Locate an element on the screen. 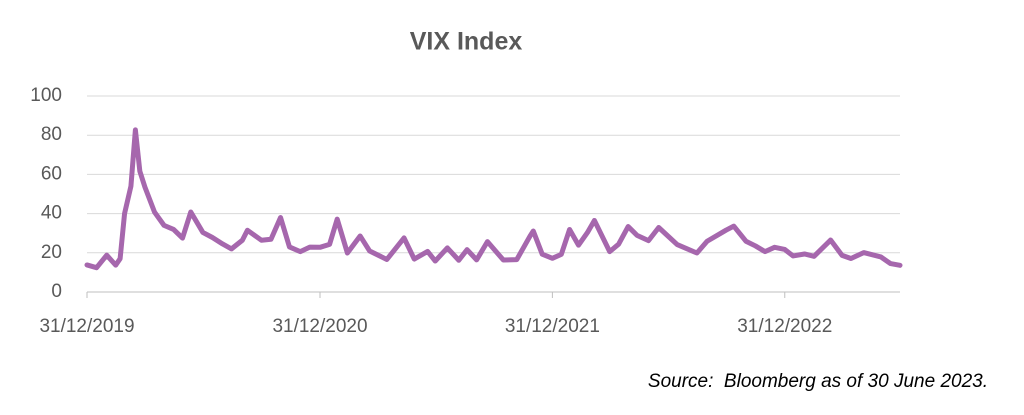 This screenshot has width=1024, height=415. chart-title: VIX Index is located at coordinates (466, 42).